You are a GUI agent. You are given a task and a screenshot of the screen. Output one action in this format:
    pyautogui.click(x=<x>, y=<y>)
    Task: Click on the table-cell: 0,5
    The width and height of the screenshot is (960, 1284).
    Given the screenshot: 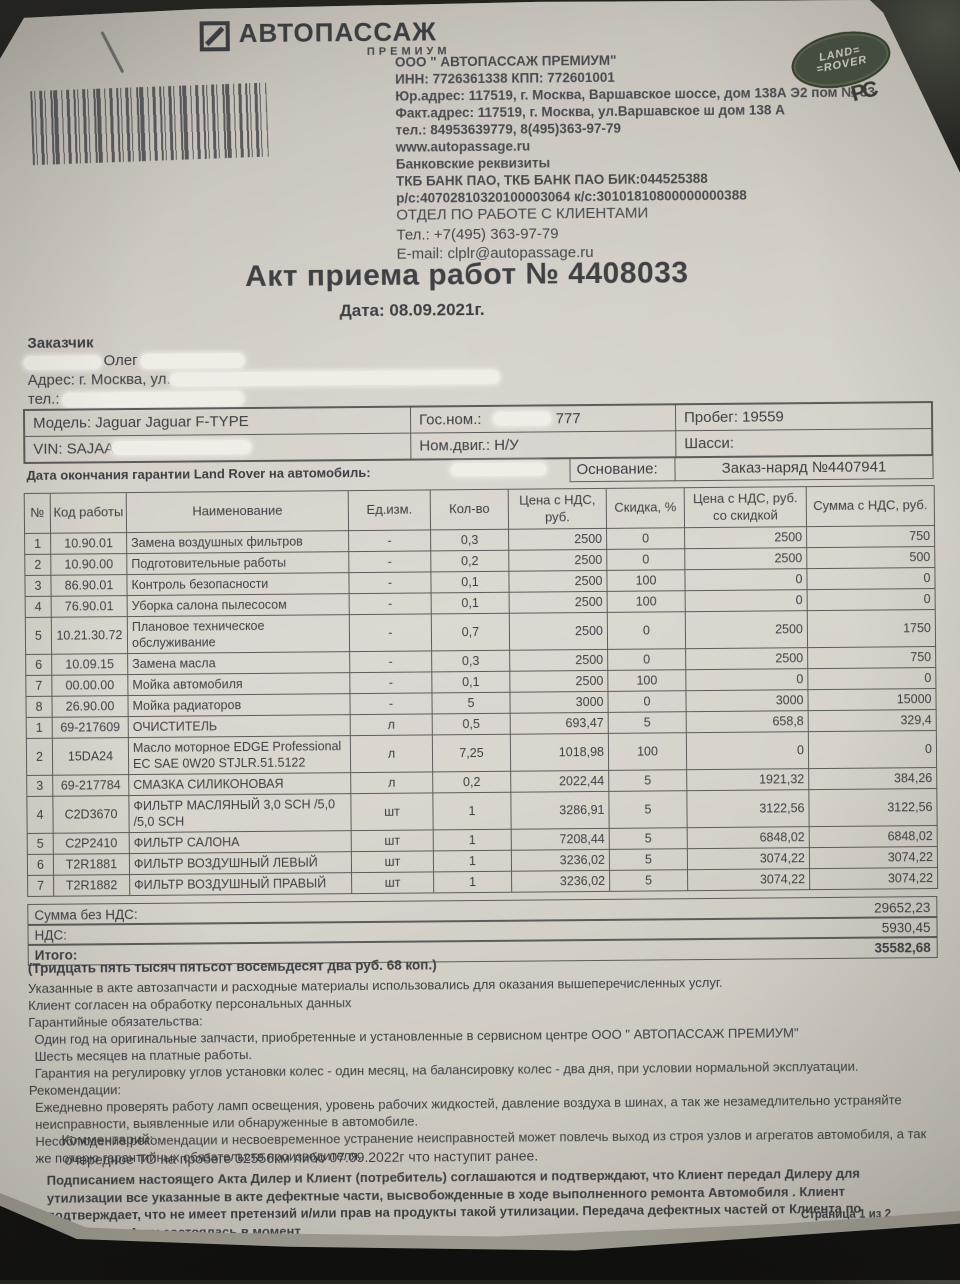 What is the action you would take?
    pyautogui.click(x=471, y=724)
    